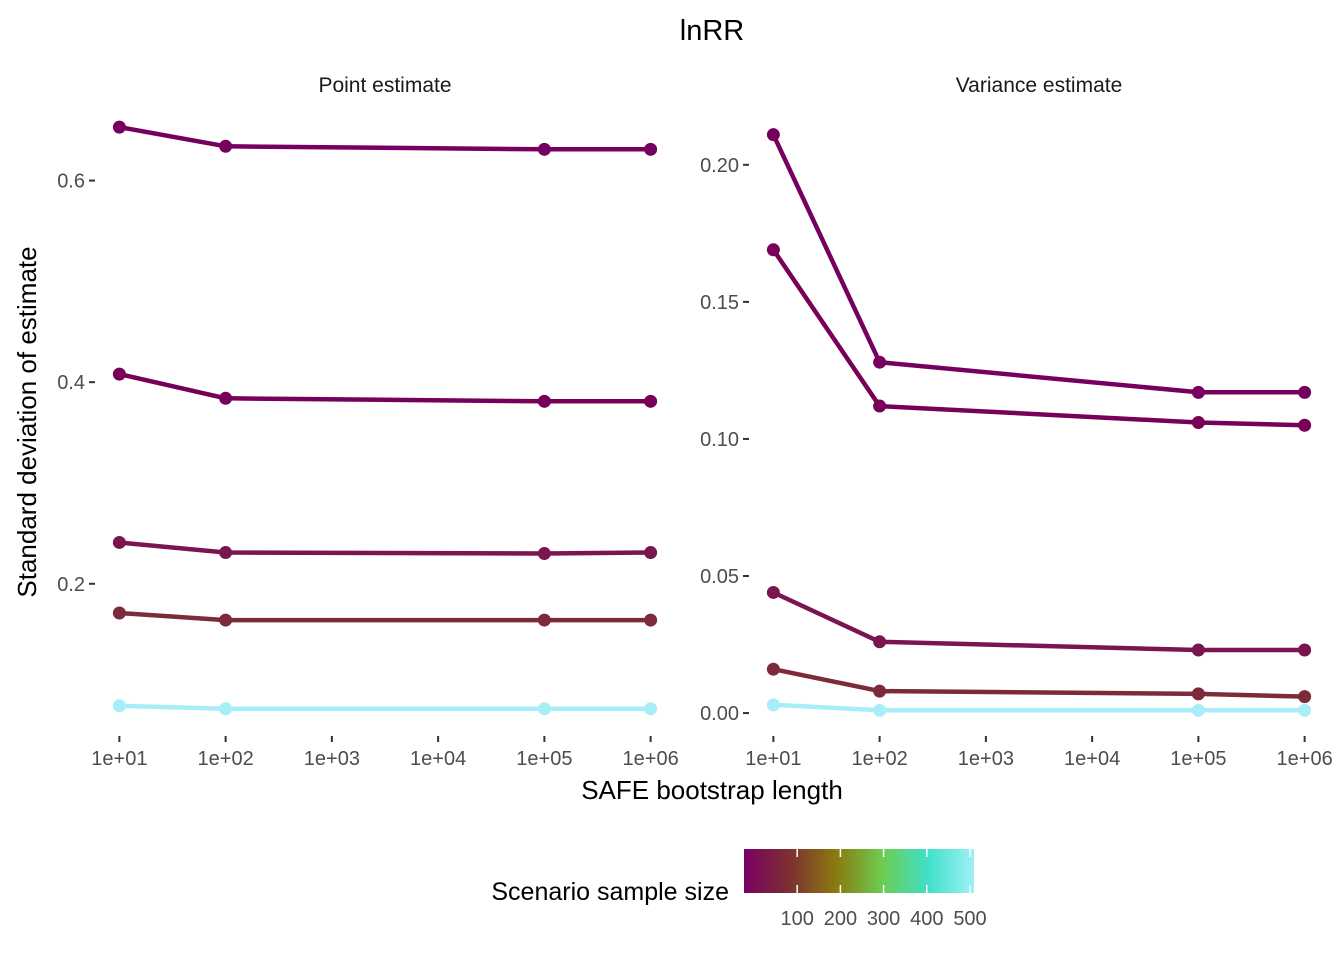  Describe the element at coordinates (840, 919) in the screenshot. I see `colorbar-tick-label: 200` at that location.